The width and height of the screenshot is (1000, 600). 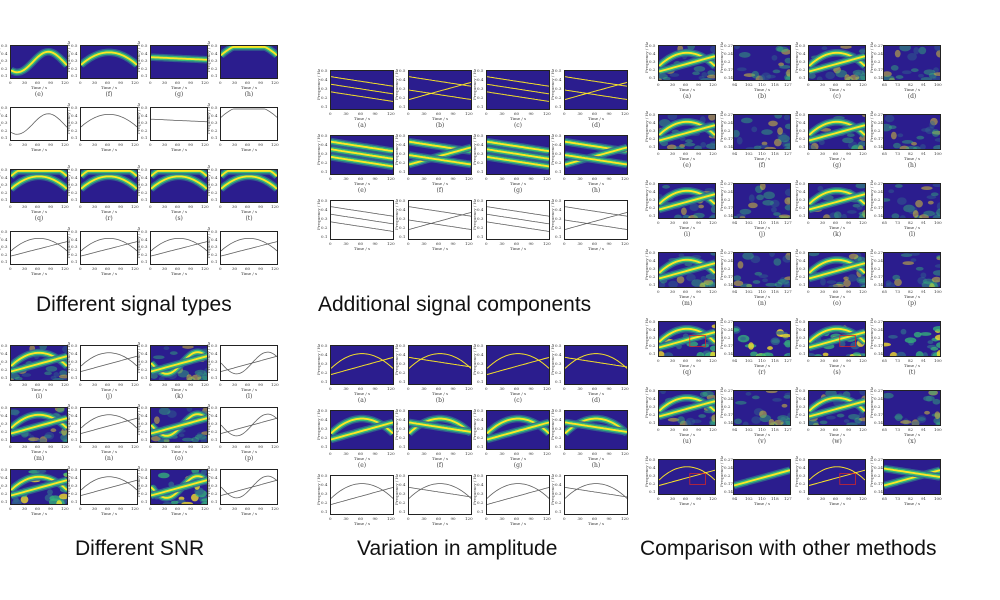 What do you see at coordinates (728, 459) in the screenshot?
I see `y-tick-label: 0.27` at bounding box center [728, 459].